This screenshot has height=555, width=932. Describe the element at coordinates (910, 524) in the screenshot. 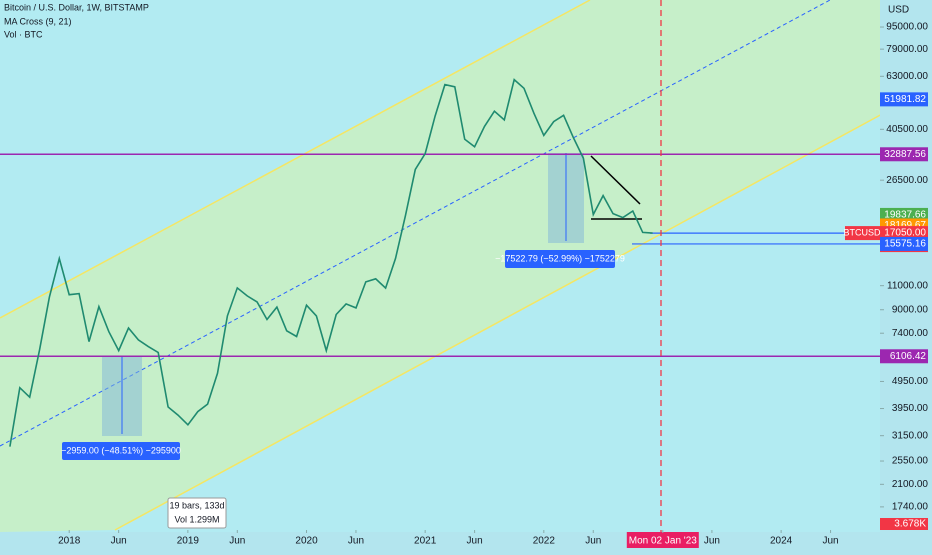

I see `volume-label: 3.678K` at that location.